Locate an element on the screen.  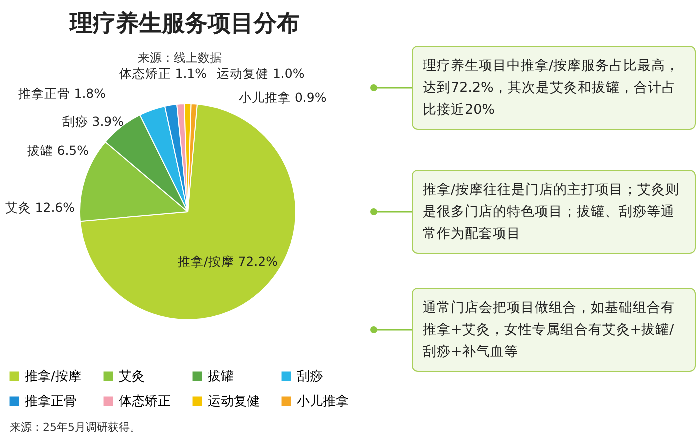
category-label: 拔罐 6.5% is located at coordinates (58, 150).